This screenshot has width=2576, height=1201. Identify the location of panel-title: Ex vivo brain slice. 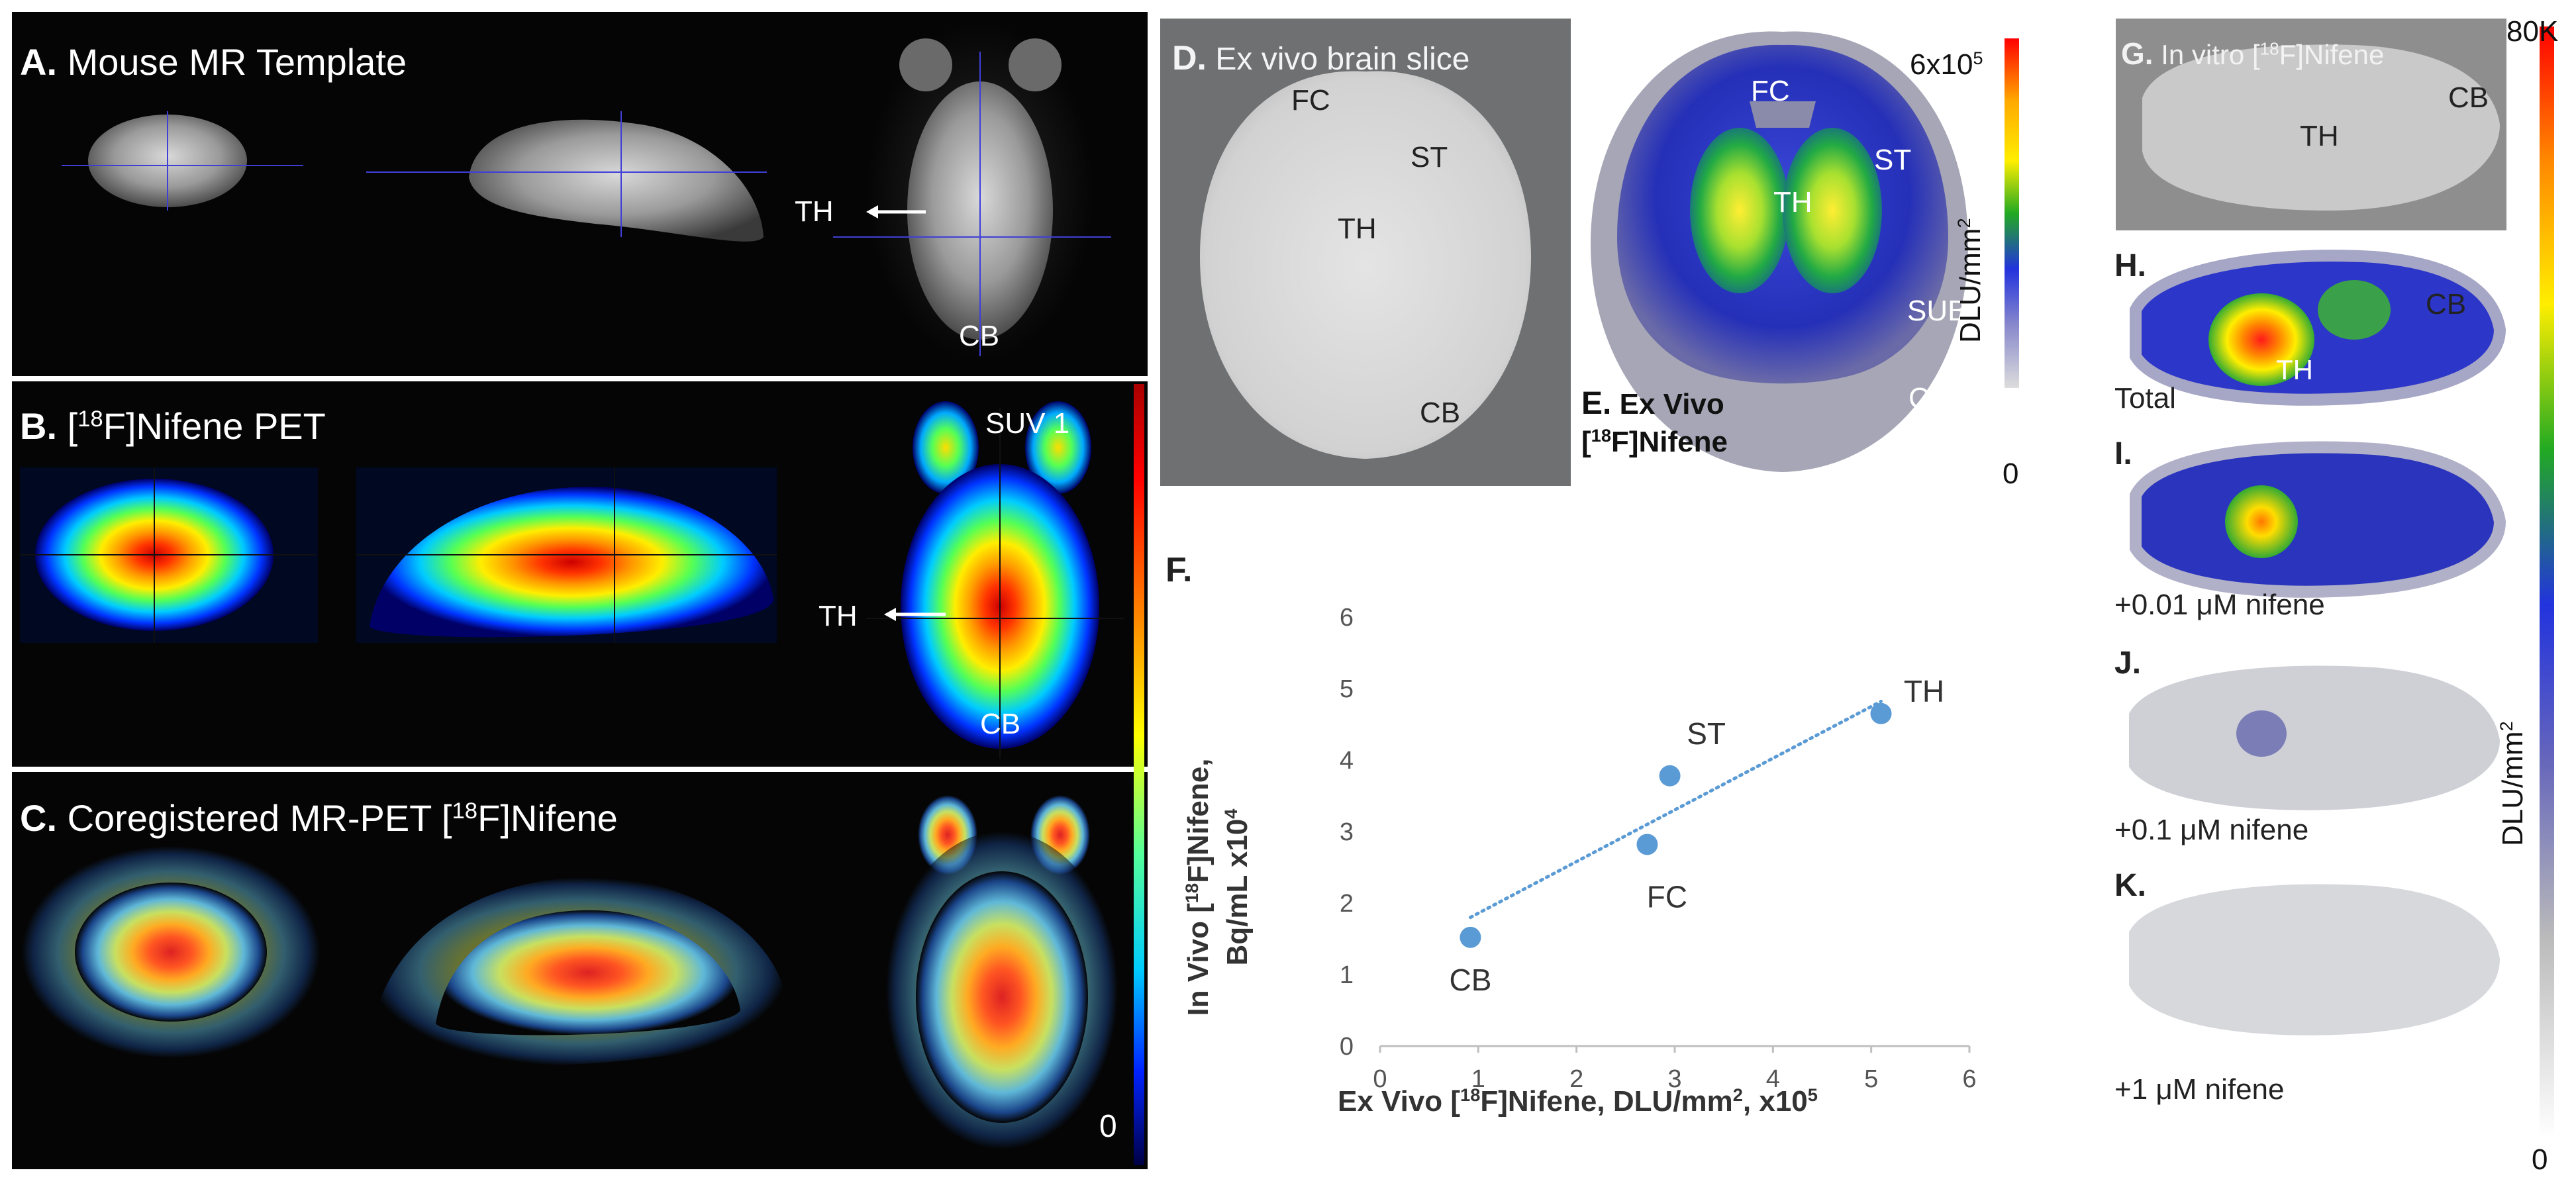
(1342, 59).